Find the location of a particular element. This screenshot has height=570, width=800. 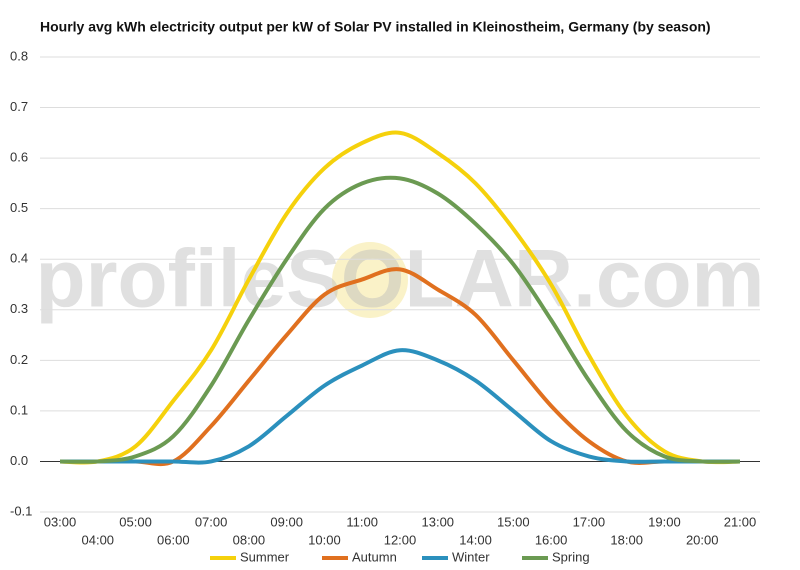

x-tick-label: 13:00 is located at coordinates (438, 521).